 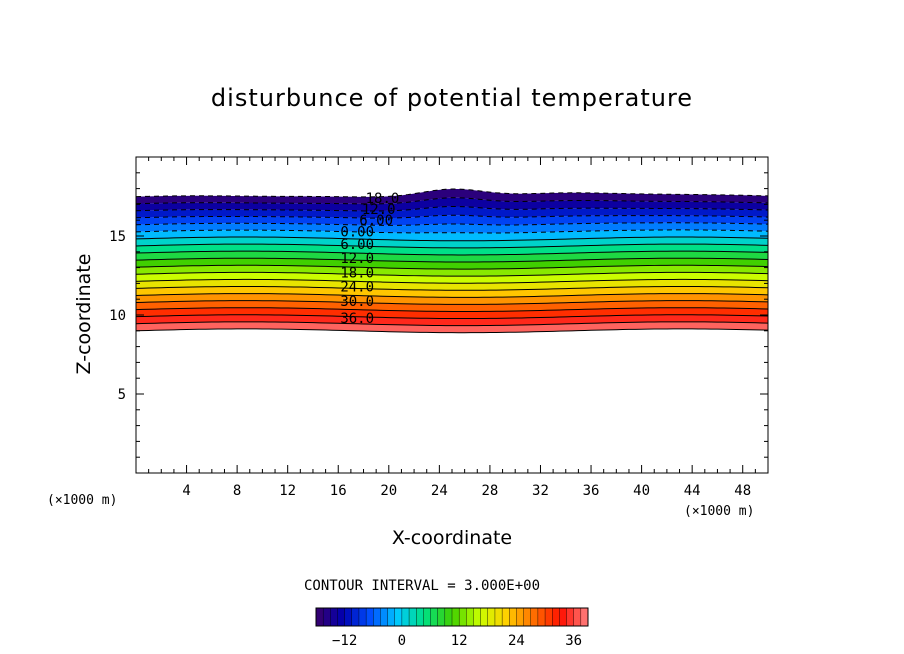 I want to click on x-tick-label: 44, so click(x=692, y=491).